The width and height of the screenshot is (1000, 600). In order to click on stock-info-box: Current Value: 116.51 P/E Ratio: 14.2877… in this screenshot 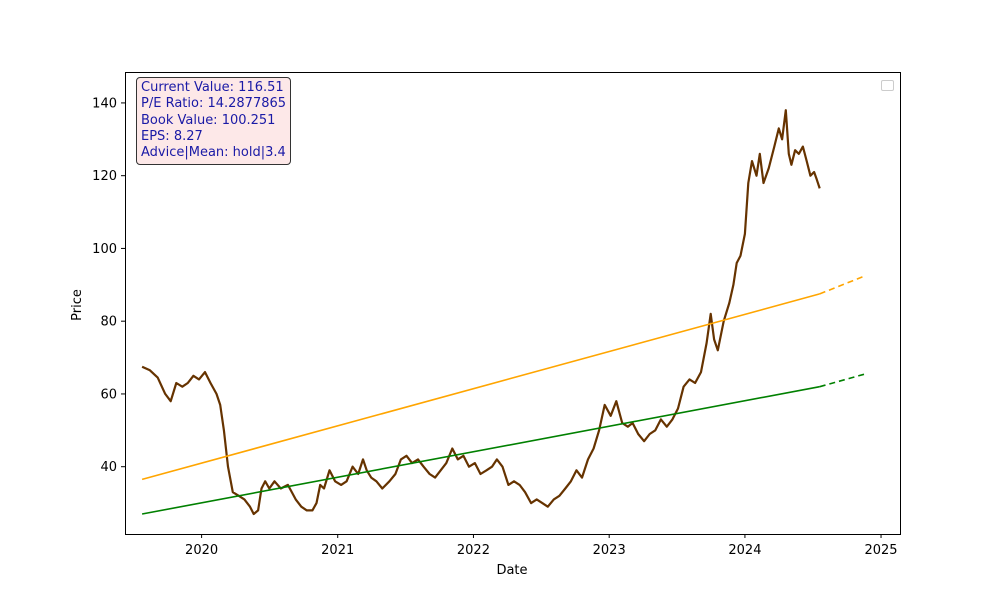, I will do `click(214, 121)`.